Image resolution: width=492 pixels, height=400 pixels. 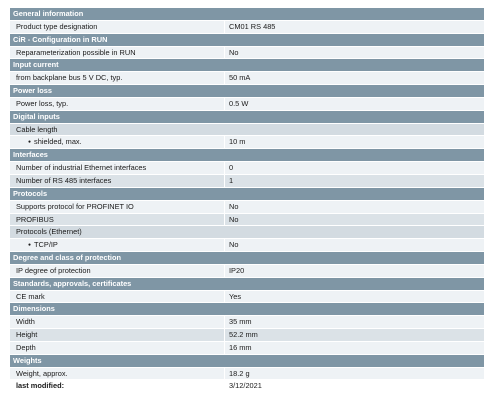 What do you see at coordinates (247, 91) in the screenshot?
I see `section-header-power-loss: Power loss` at bounding box center [247, 91].